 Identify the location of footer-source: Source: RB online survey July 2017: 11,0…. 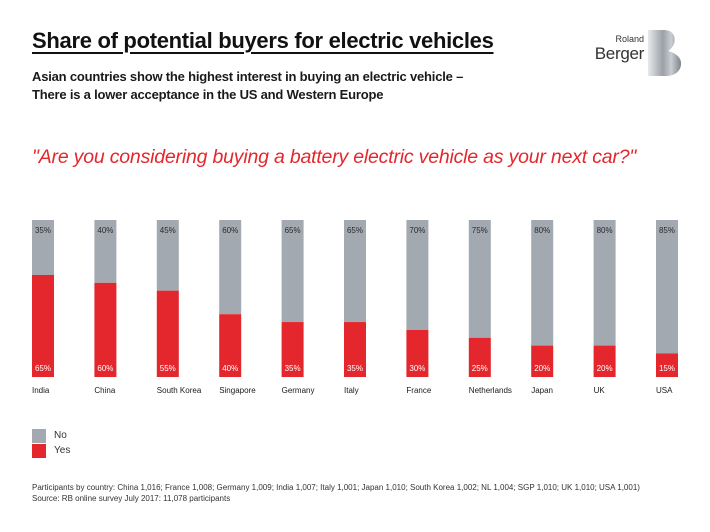
(131, 498).